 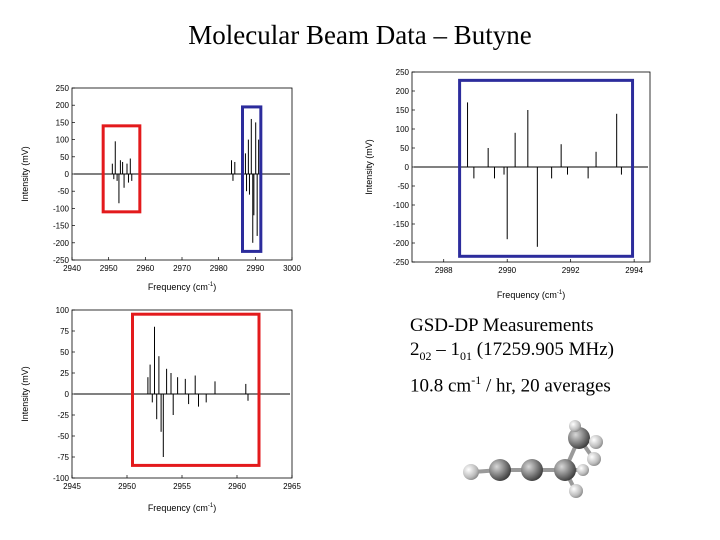 I want to click on x-tick-label: 2945, so click(x=72, y=486).